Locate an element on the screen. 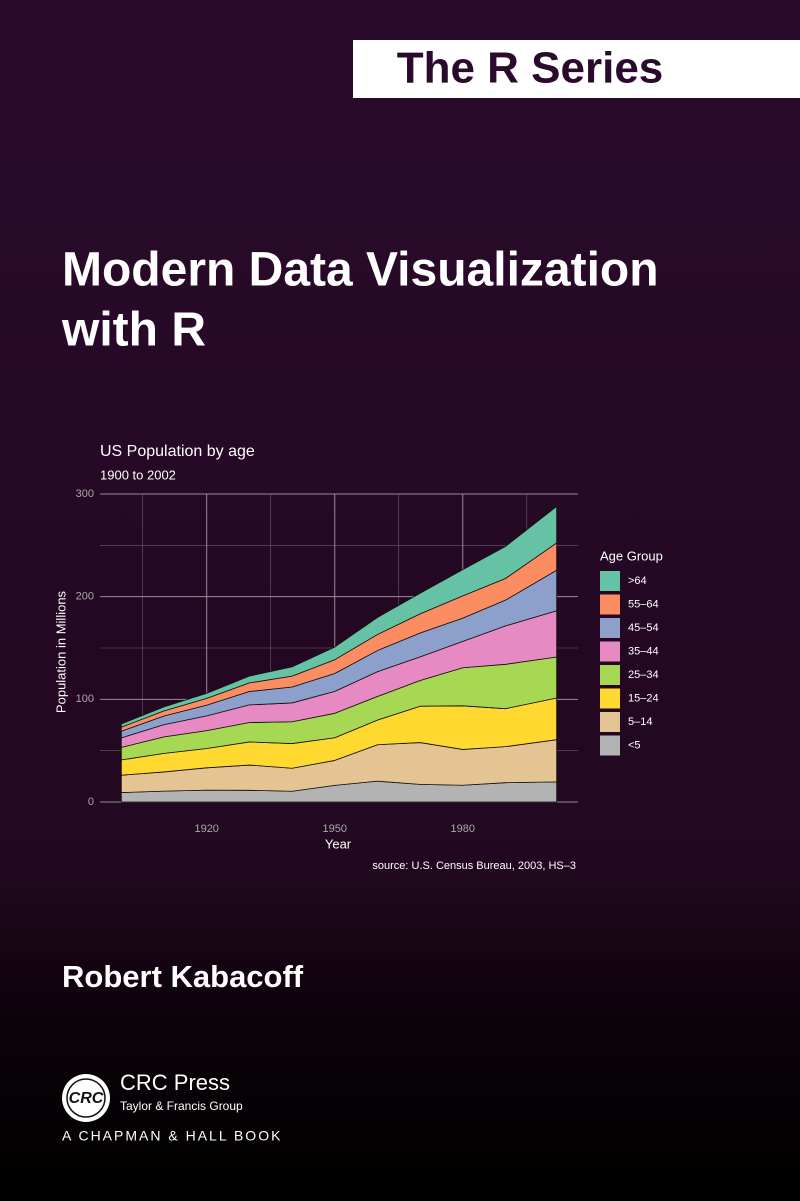 This screenshot has width=800, height=1201. publisher-group: Taylor & Francis Group is located at coordinates (181, 1106).